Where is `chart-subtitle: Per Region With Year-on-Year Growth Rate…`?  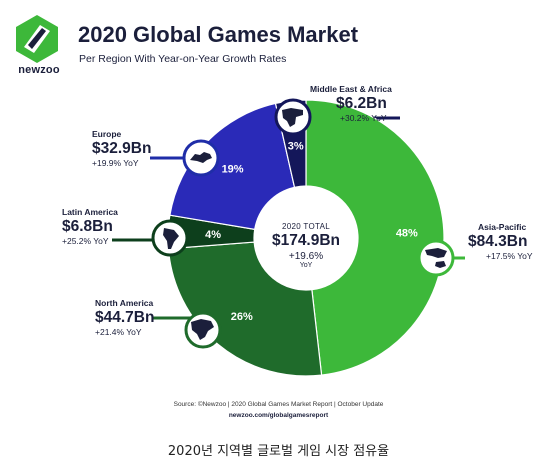 chart-subtitle: Per Region With Year-on-Year Growth Rate… is located at coordinates (183, 59).